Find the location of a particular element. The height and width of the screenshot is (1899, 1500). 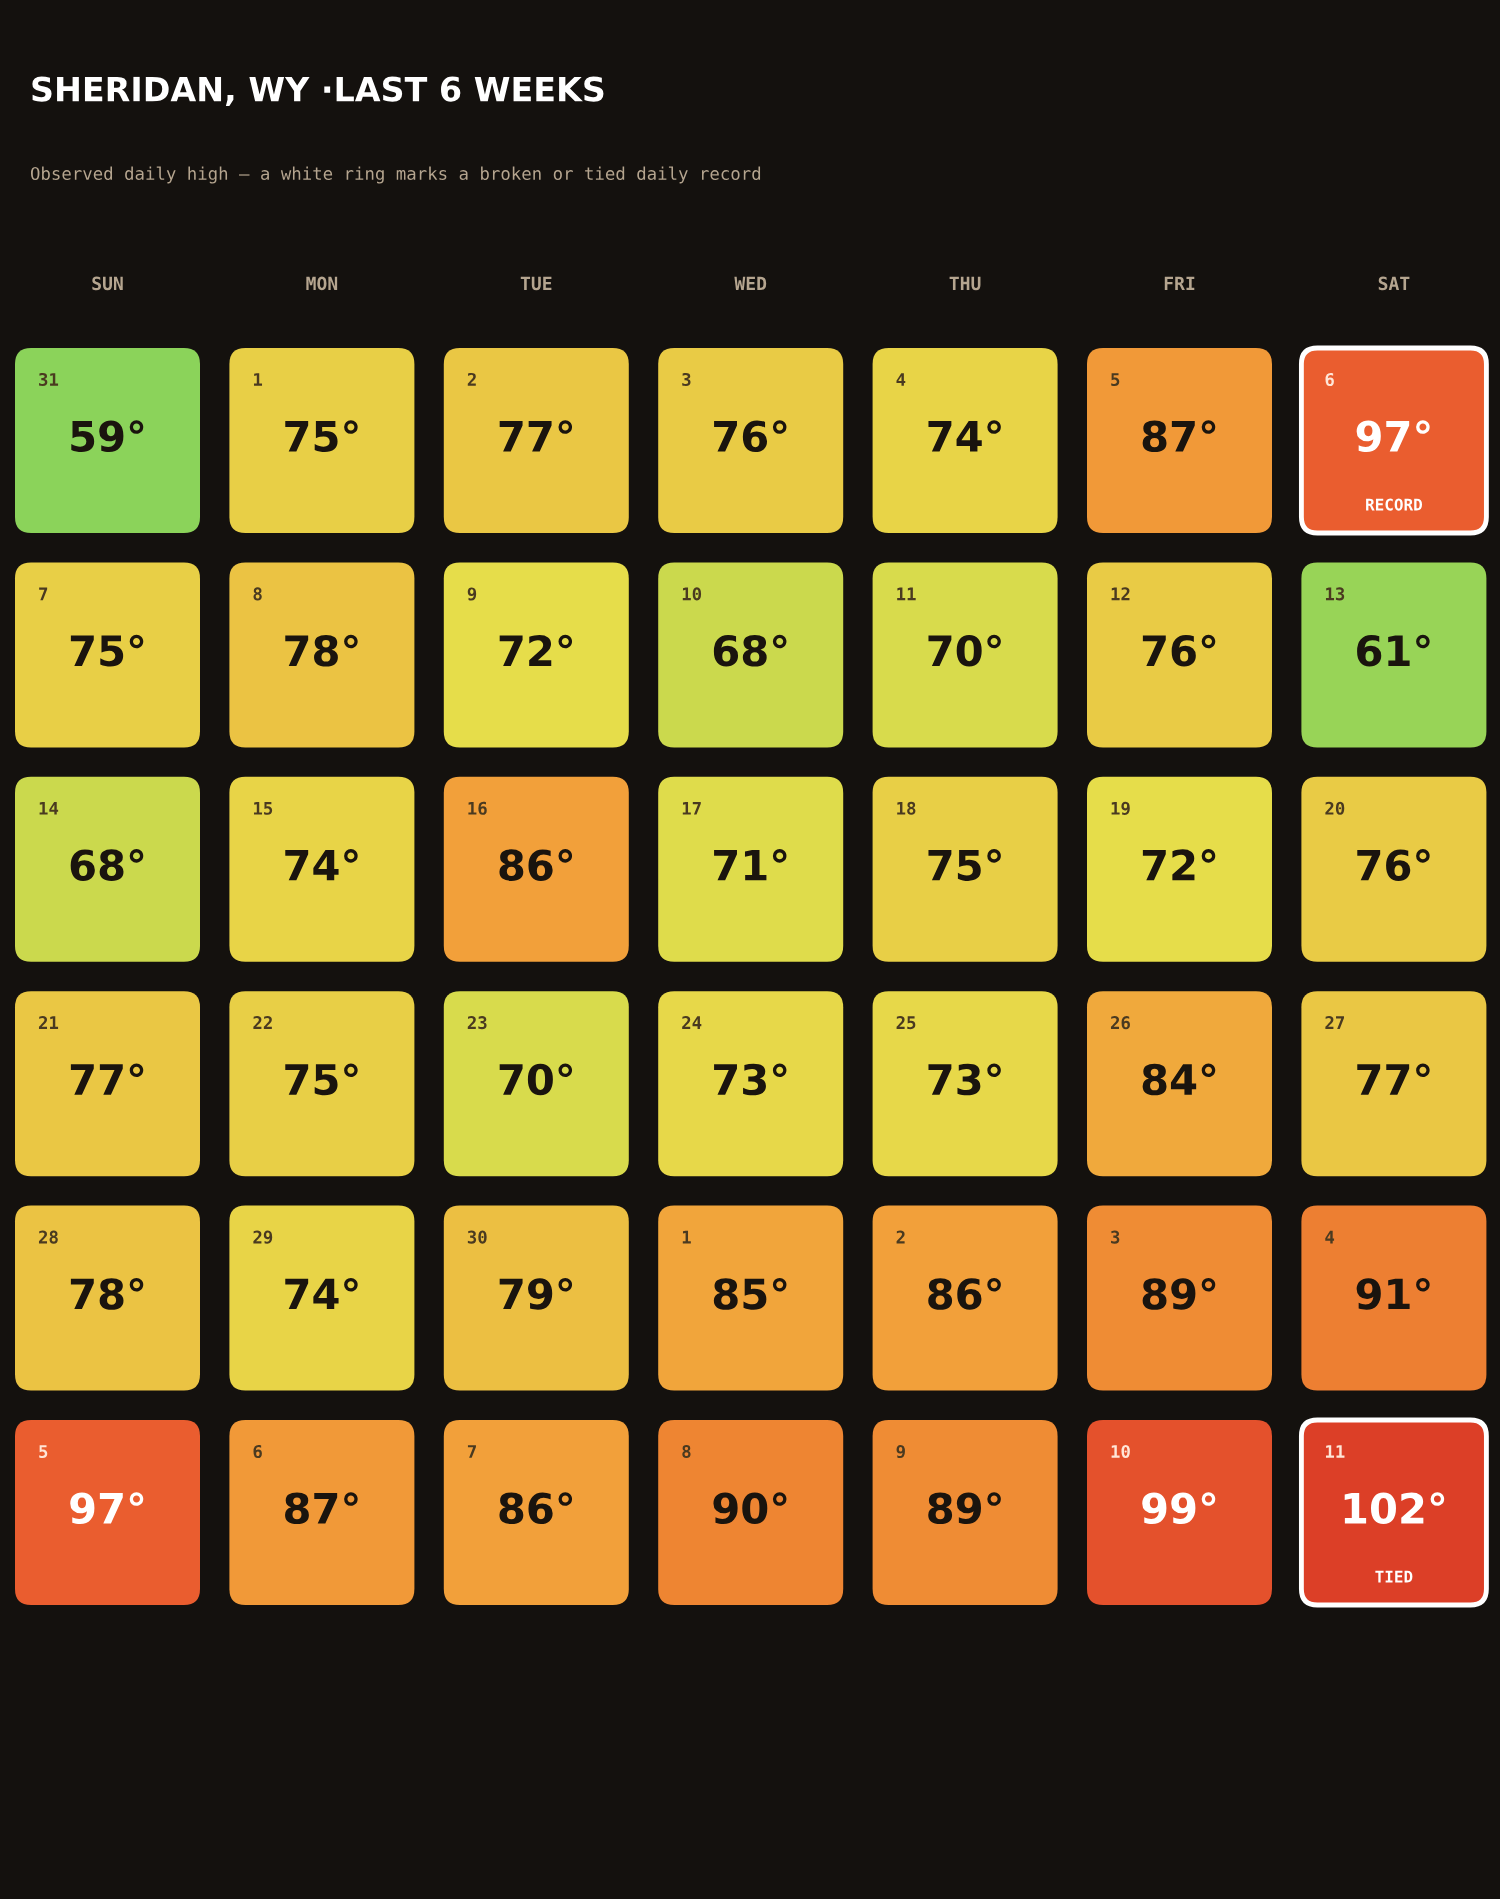

data-label: 91° is located at coordinates (1393, 1293).